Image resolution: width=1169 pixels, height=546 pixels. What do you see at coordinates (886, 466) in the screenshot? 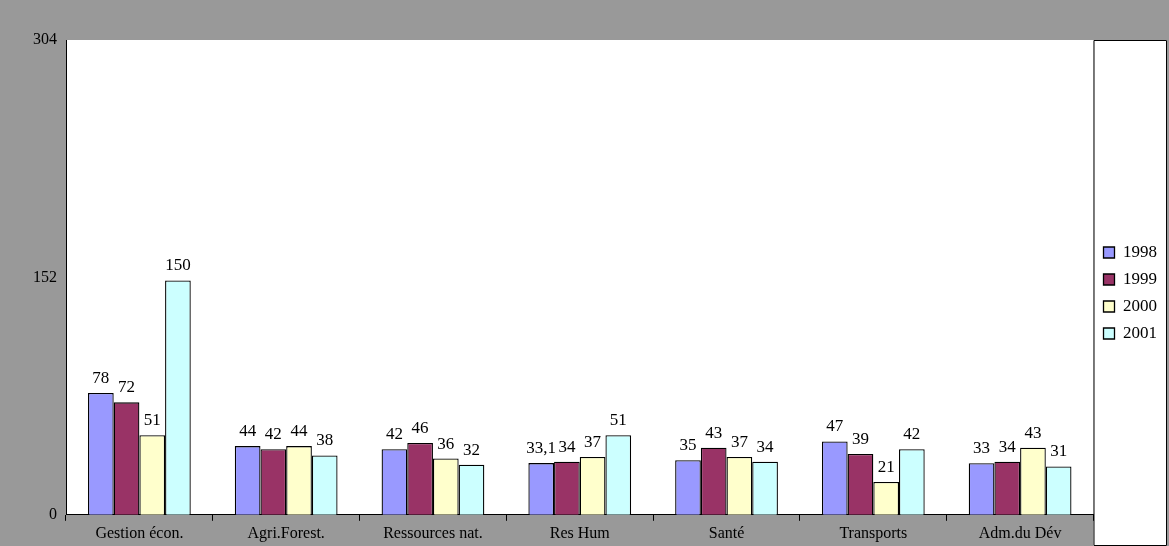
I see `data-label: 21` at bounding box center [886, 466].